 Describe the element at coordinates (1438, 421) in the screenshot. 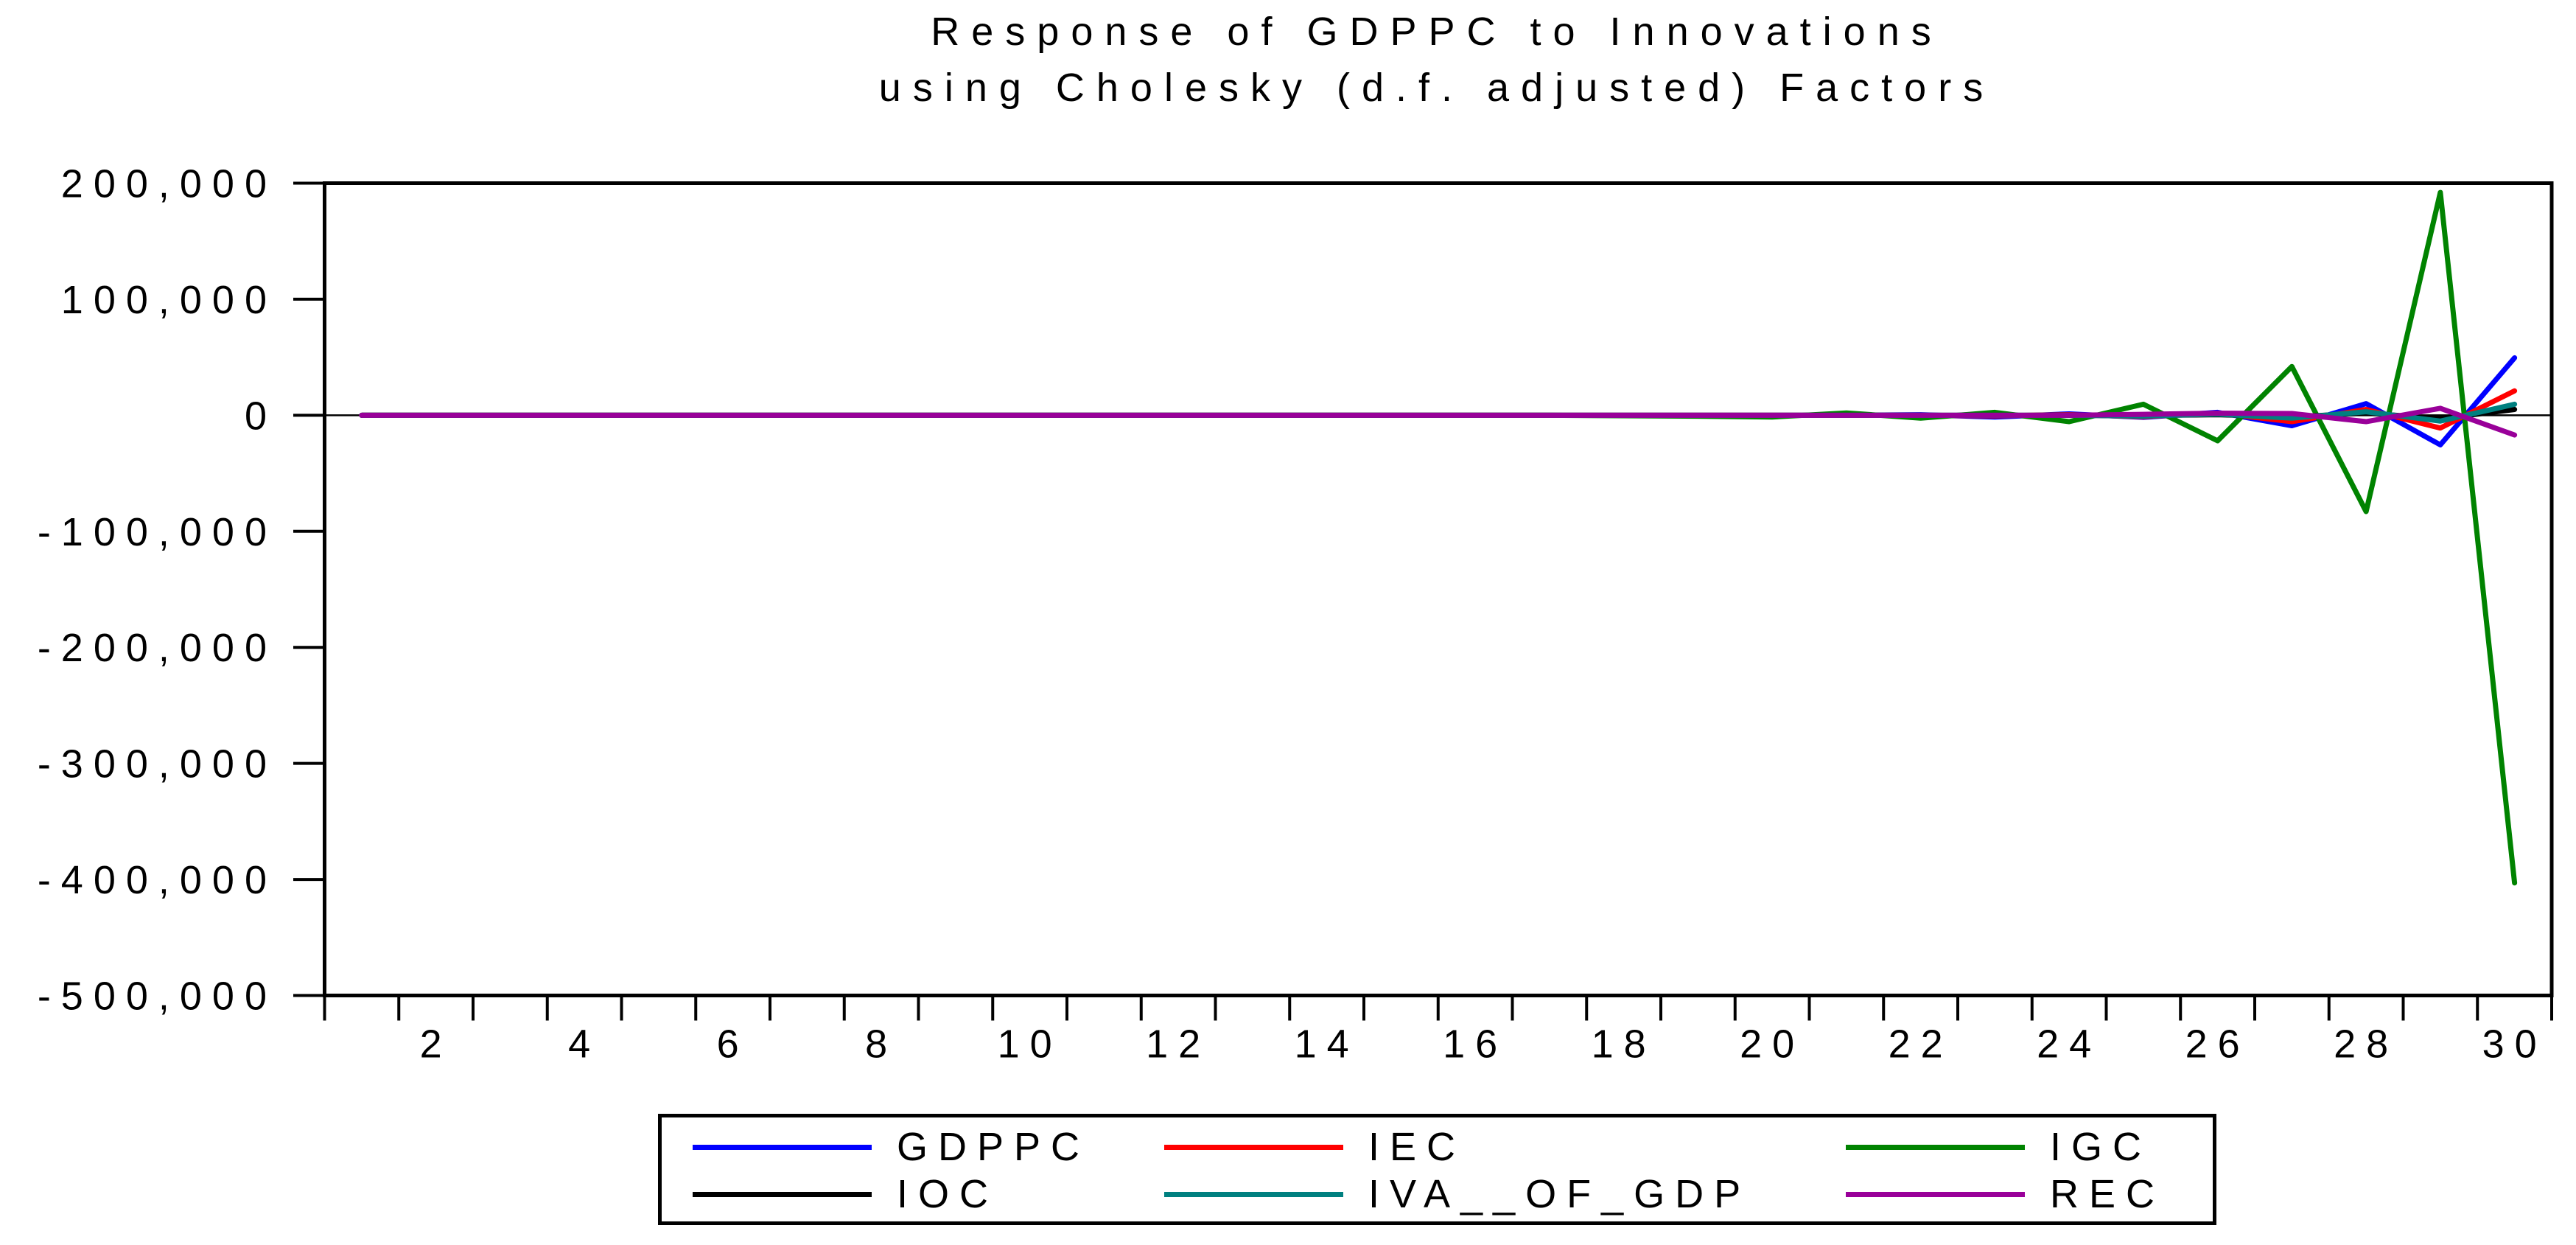

I see `series-line-rec` at that location.